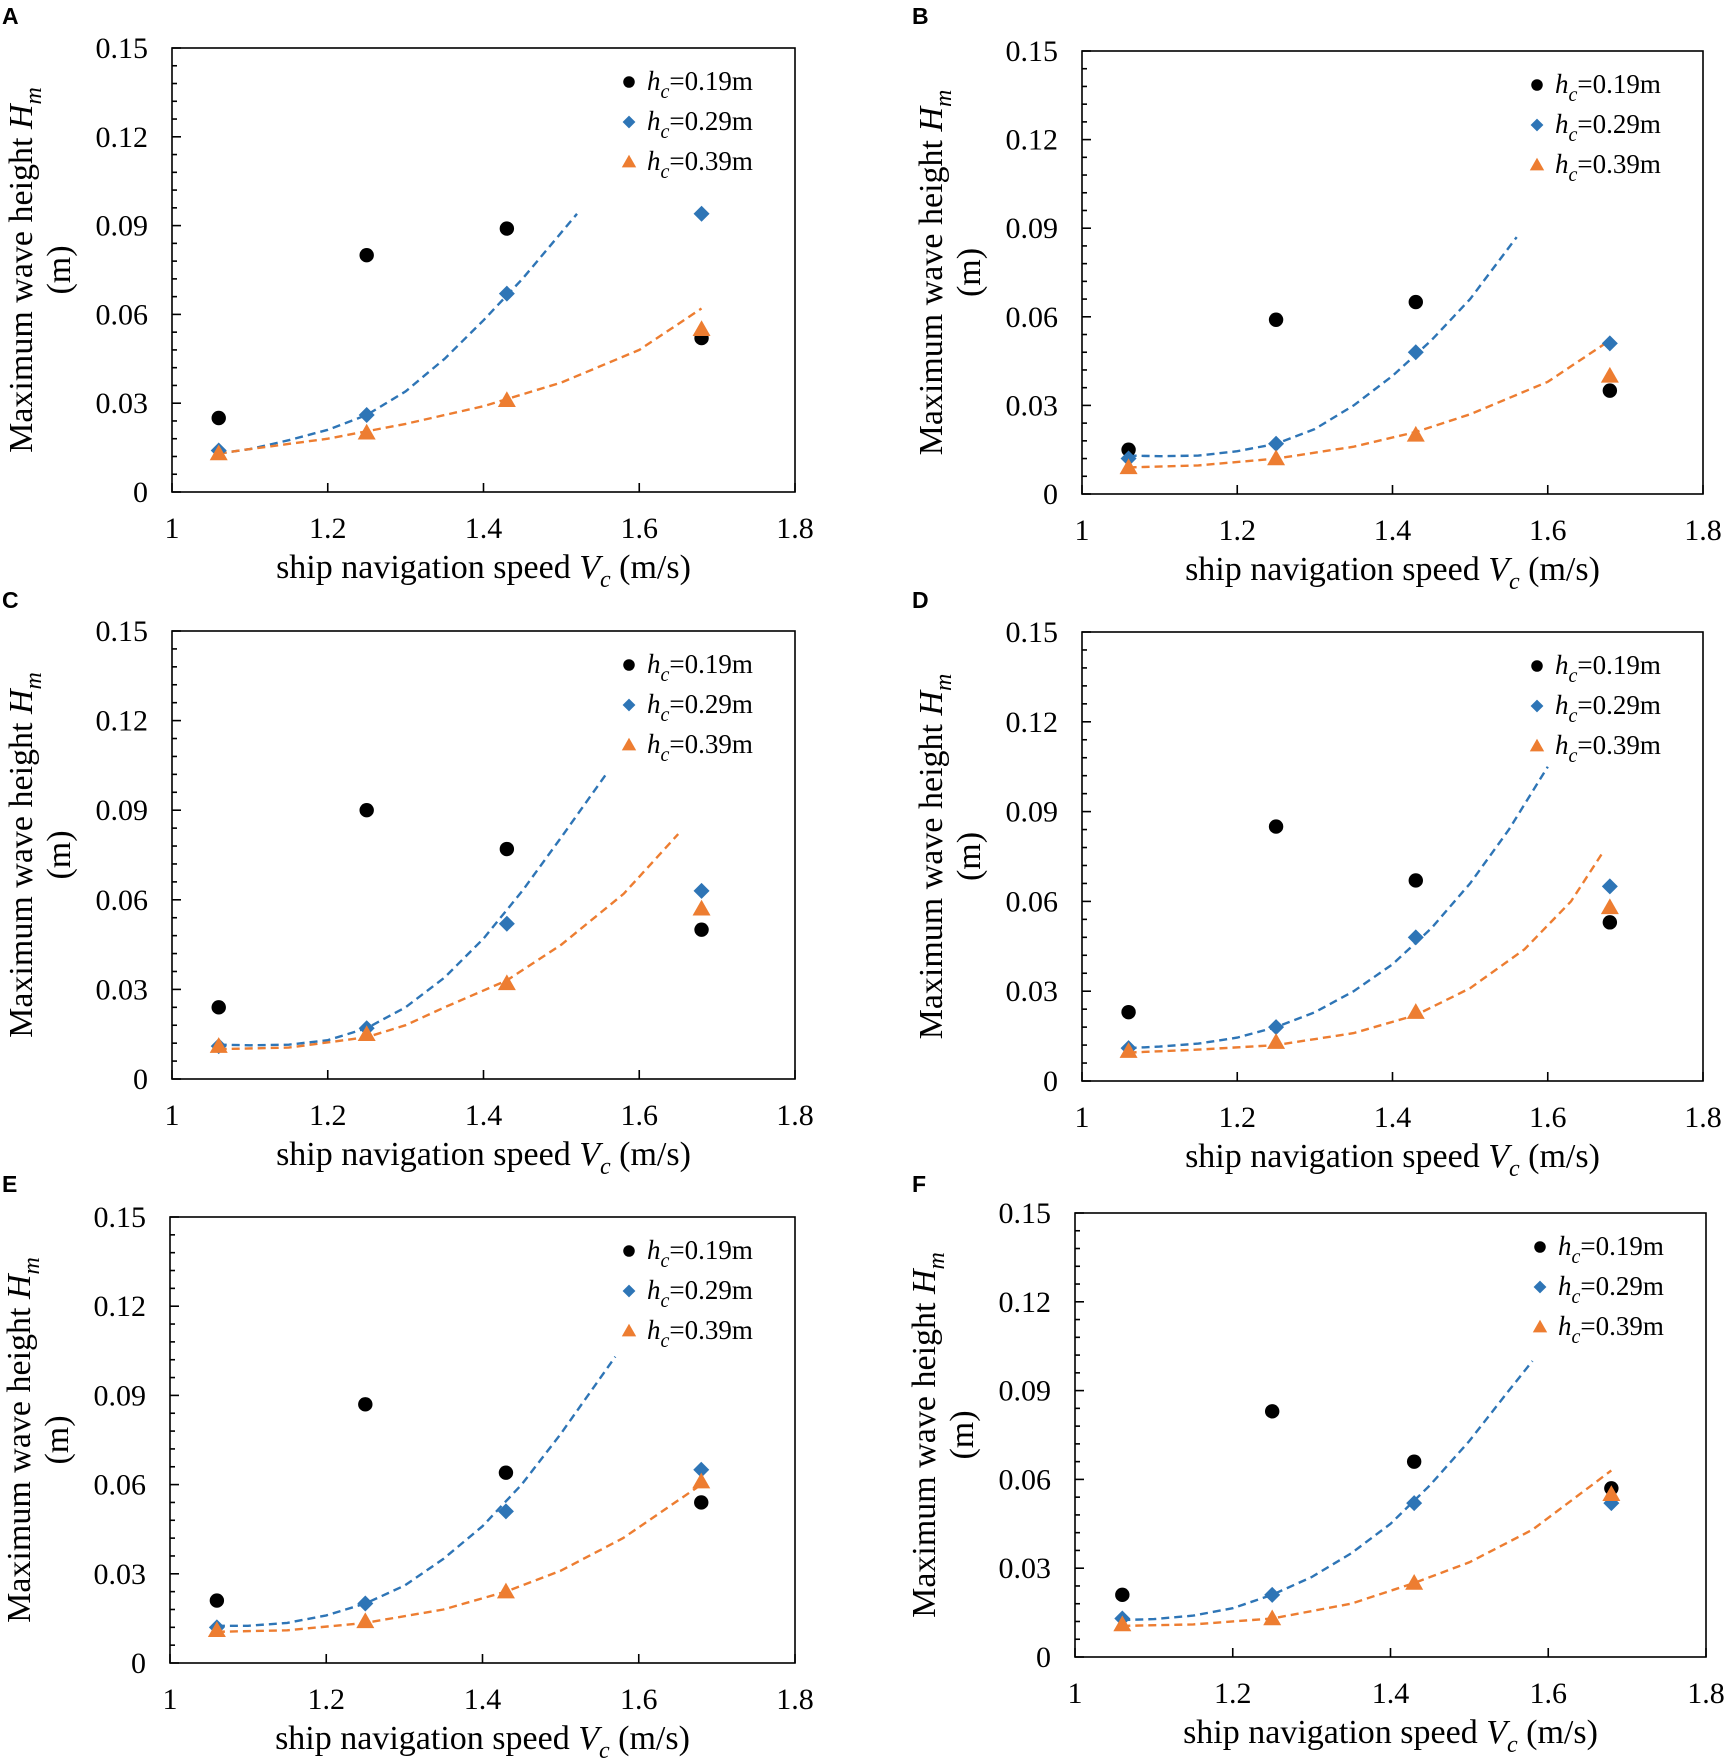  Describe the element at coordinates (1050, 1081) in the screenshot. I see `y-tick-label: 0` at that location.